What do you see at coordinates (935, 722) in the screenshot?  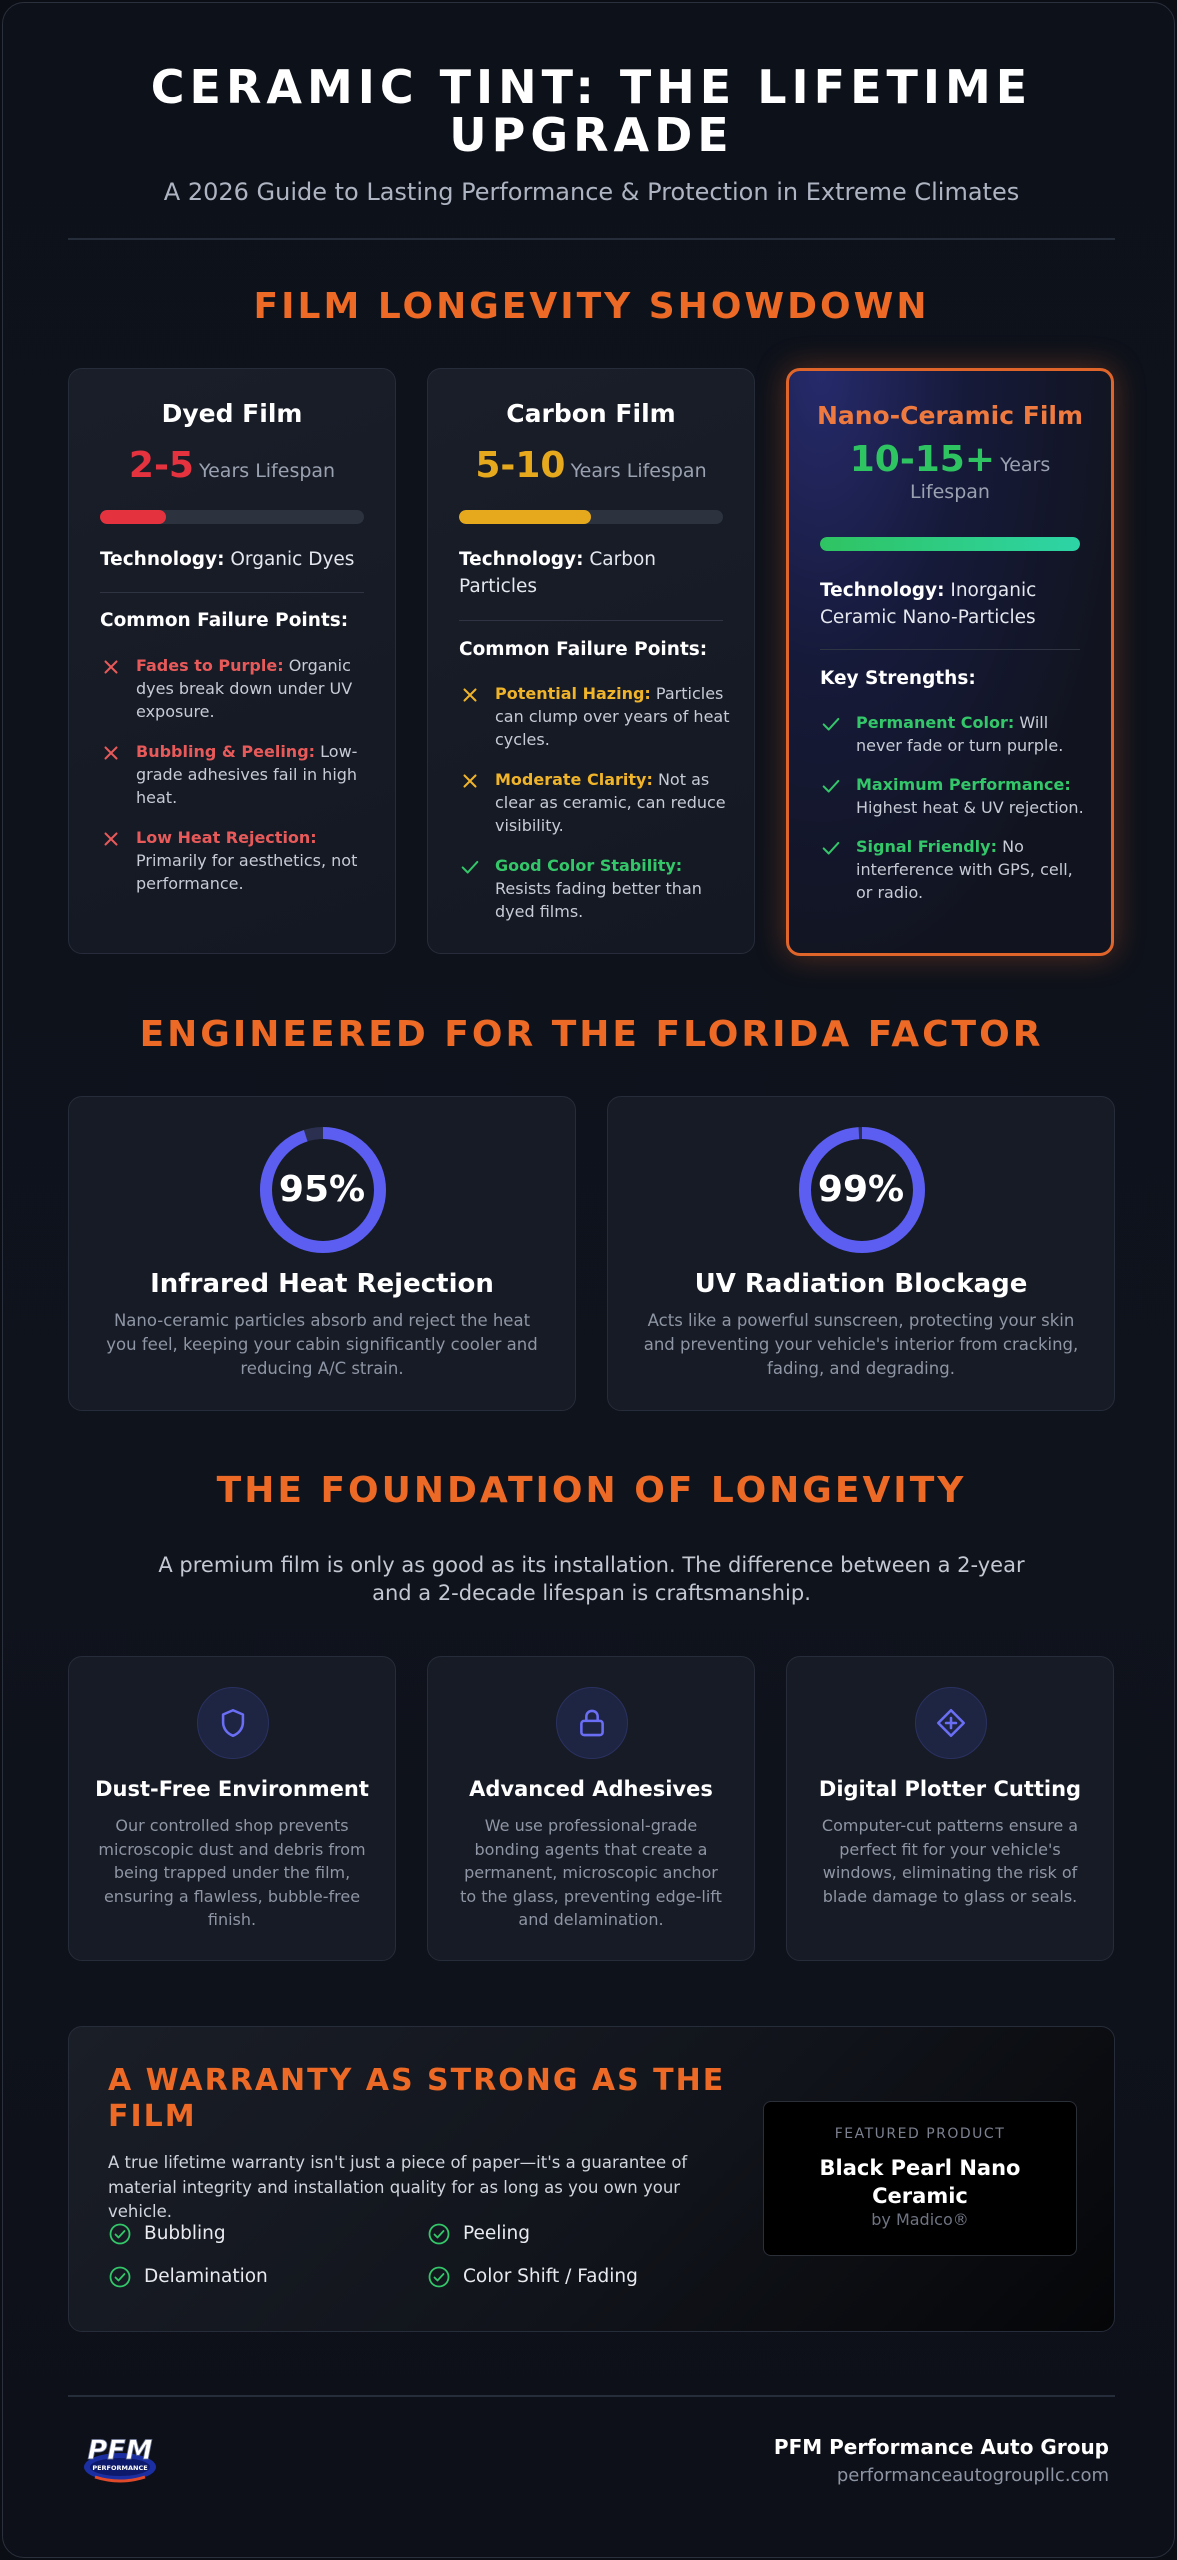 I see `point-title: Permanent Color:` at bounding box center [935, 722].